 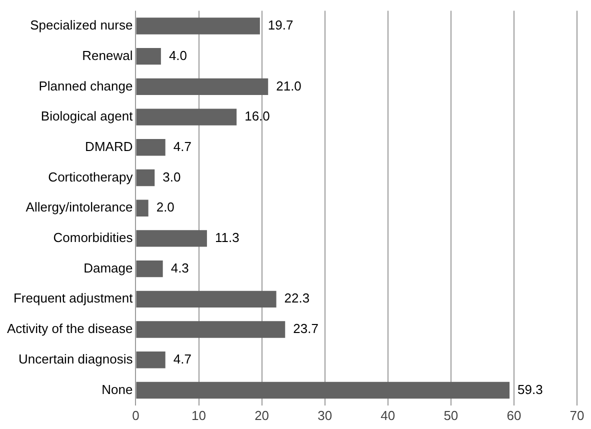 I want to click on y-tick-label: Corticotherapy, so click(x=91, y=176).